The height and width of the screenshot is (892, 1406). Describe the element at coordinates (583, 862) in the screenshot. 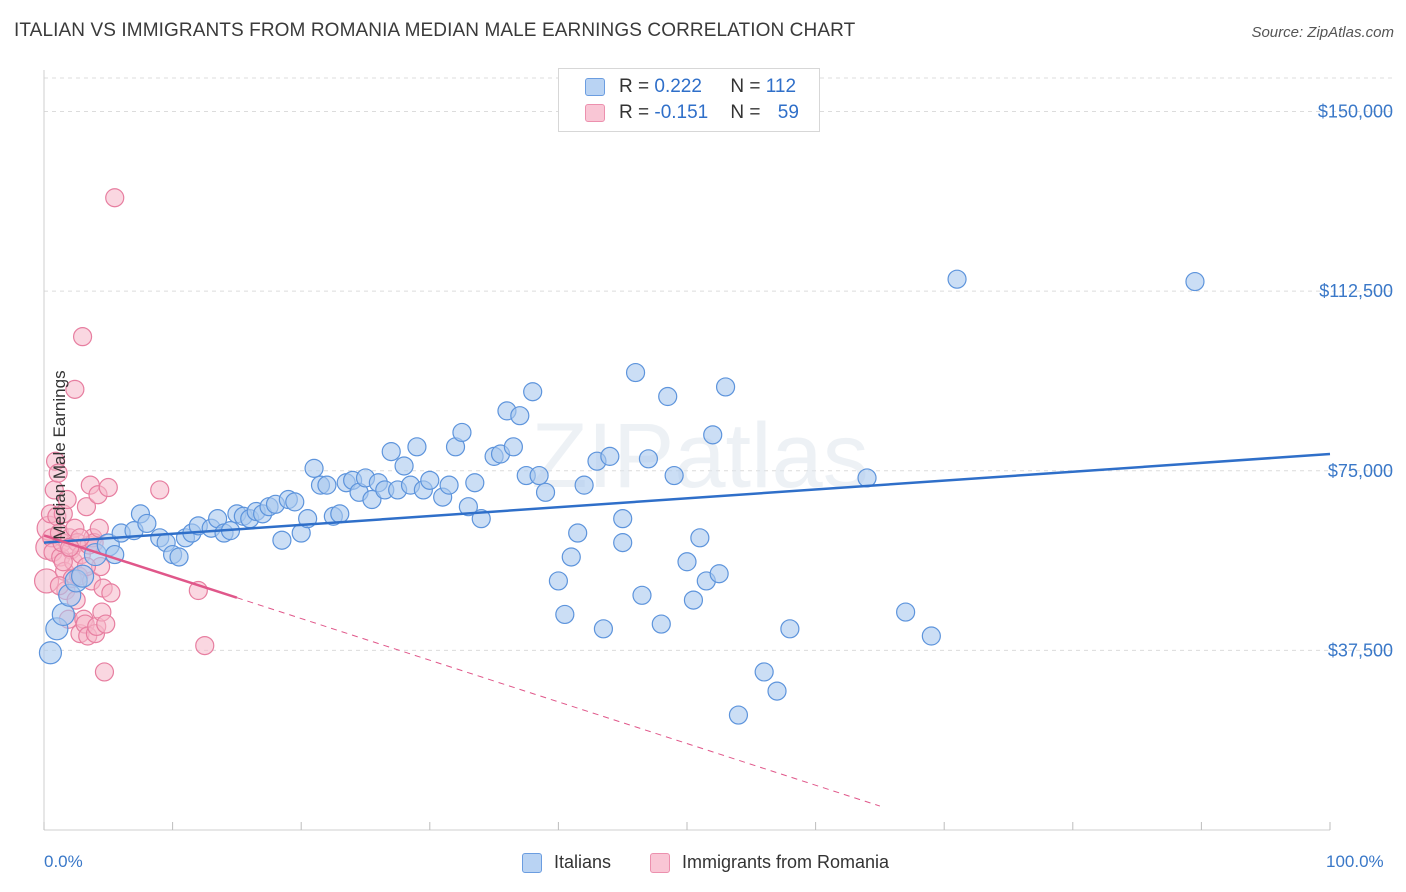

I see `legend-italians-label: Italians` at that location.